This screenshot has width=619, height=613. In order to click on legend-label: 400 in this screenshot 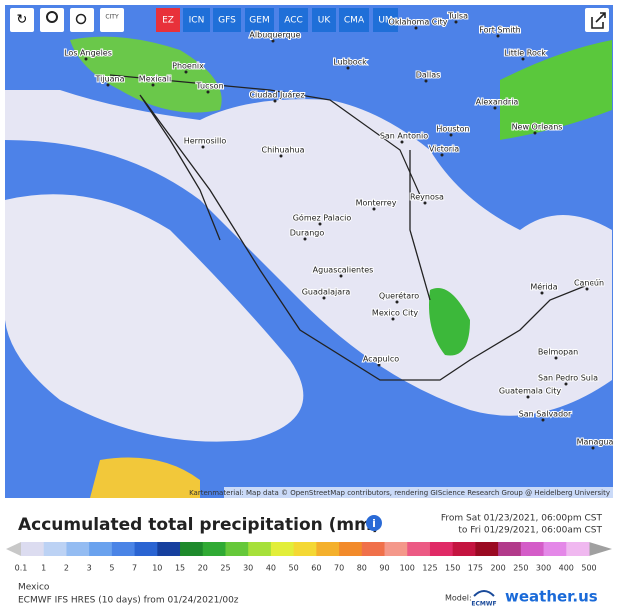, I will do `click(566, 568)`.